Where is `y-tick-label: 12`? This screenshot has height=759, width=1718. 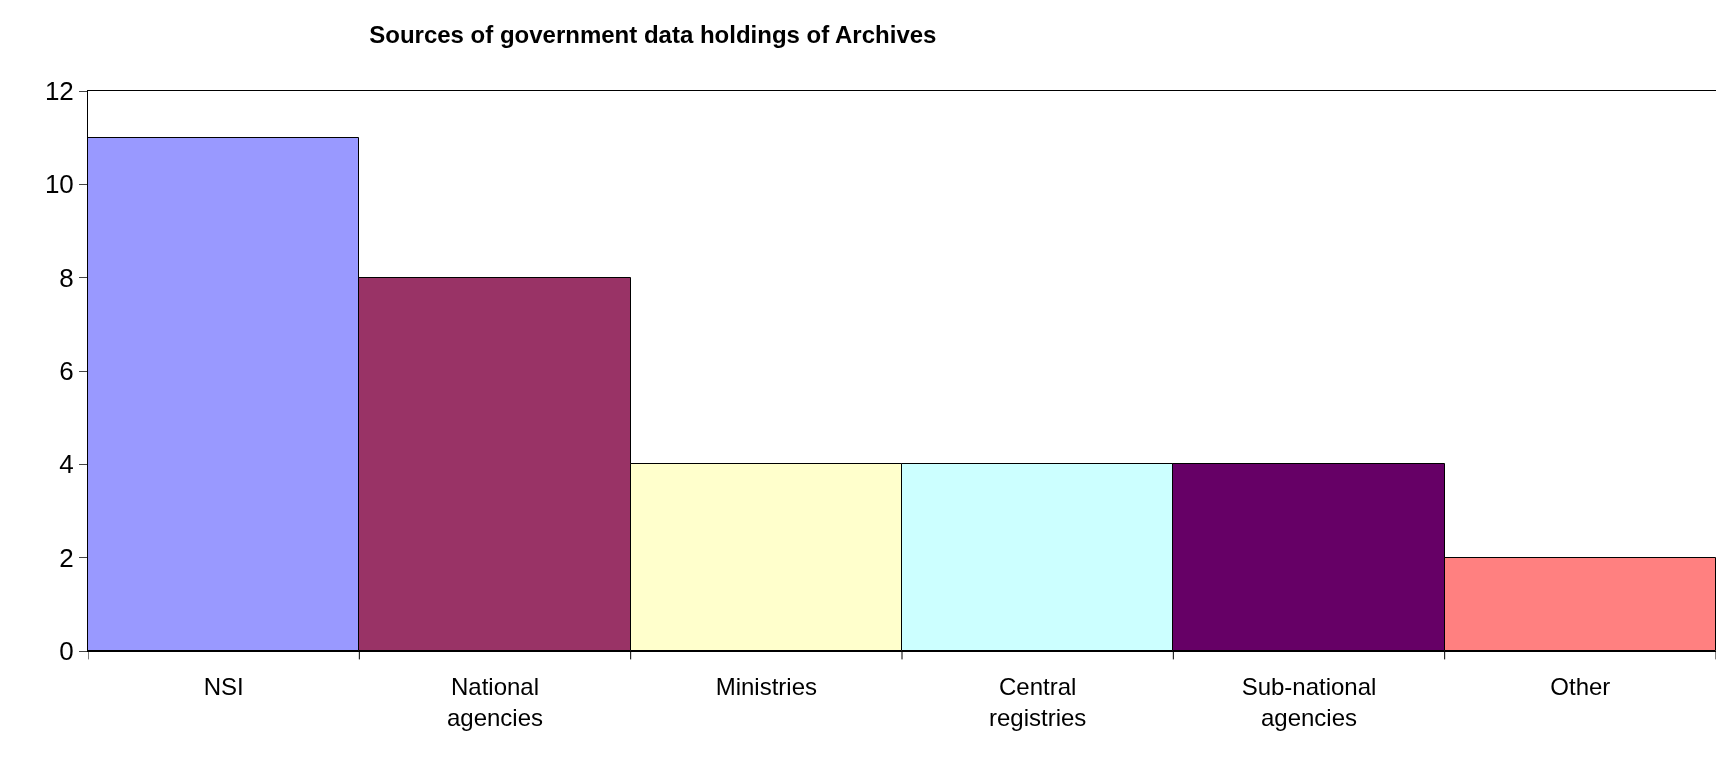 y-tick-label: 12 is located at coordinates (59, 91).